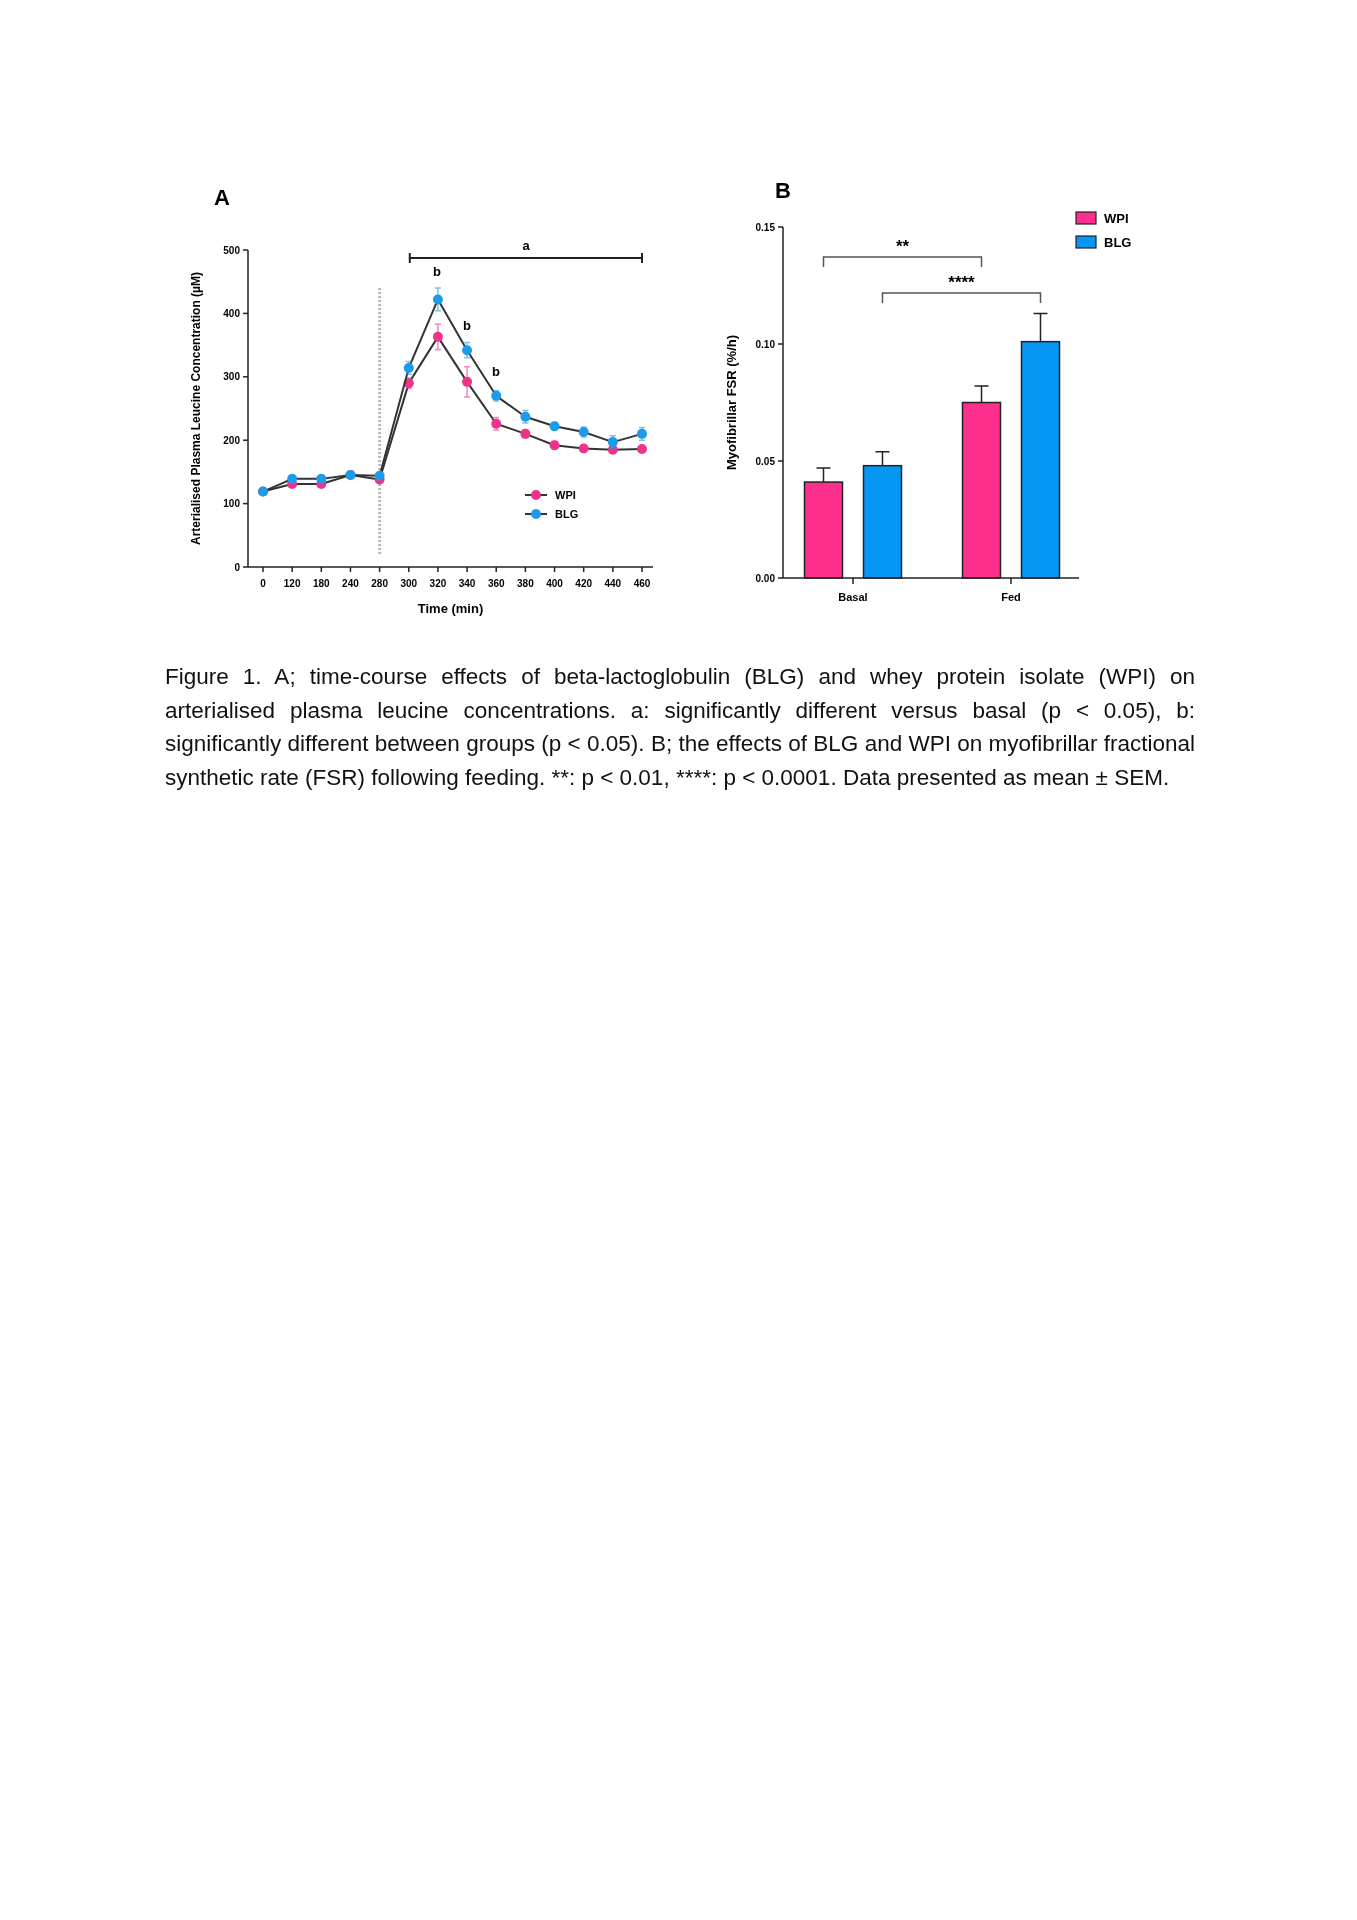 The width and height of the screenshot is (1357, 1920). I want to click on x-tick-label: 0, so click(263, 583).